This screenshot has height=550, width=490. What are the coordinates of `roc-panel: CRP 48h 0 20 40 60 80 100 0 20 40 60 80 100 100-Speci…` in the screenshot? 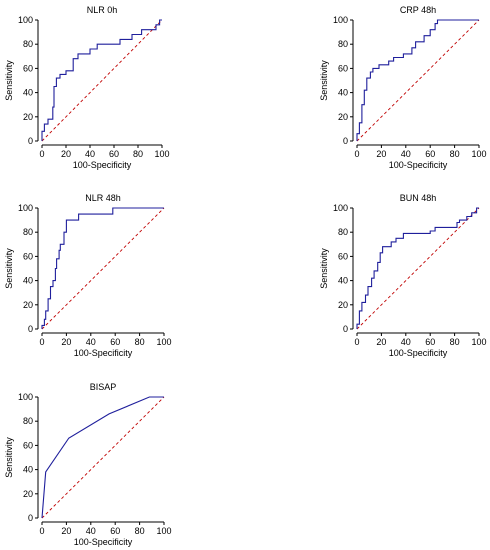 It's located at (403, 87).